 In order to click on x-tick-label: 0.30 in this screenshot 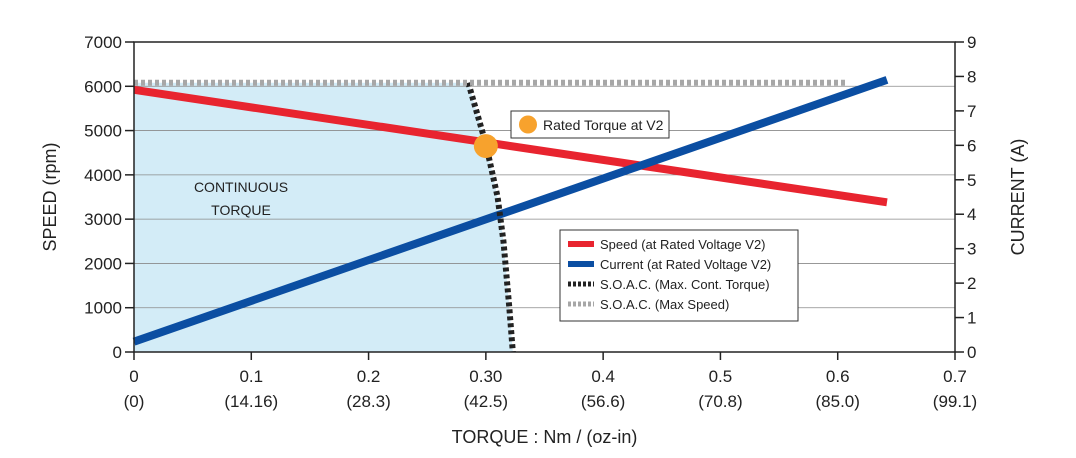, I will do `click(485, 376)`.